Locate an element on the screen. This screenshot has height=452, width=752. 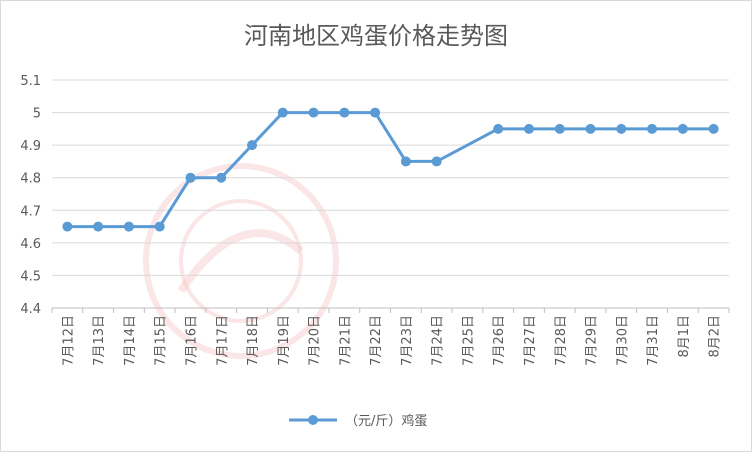
y-tick-label: 4.7 is located at coordinates (30, 211).